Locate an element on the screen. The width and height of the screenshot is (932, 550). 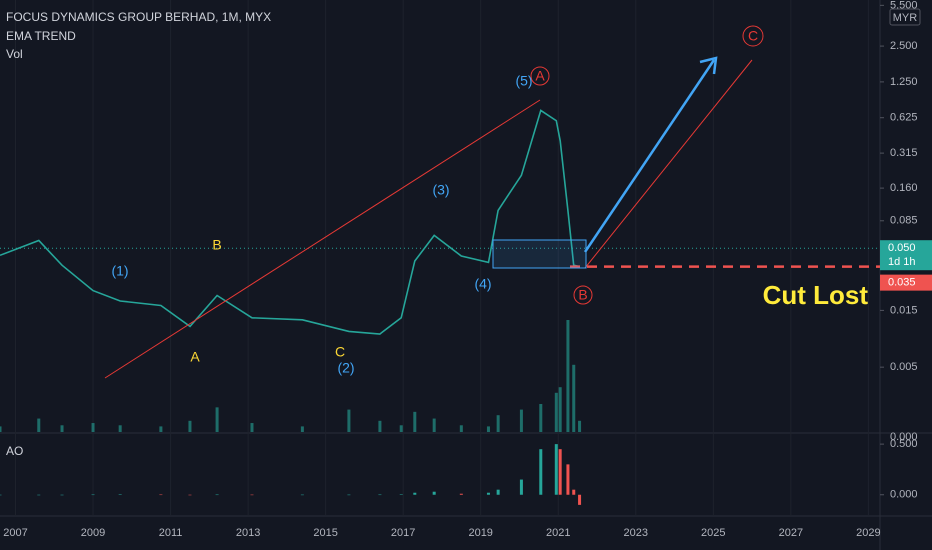
cut-lost-label: Cut Lost is located at coordinates (816, 295).